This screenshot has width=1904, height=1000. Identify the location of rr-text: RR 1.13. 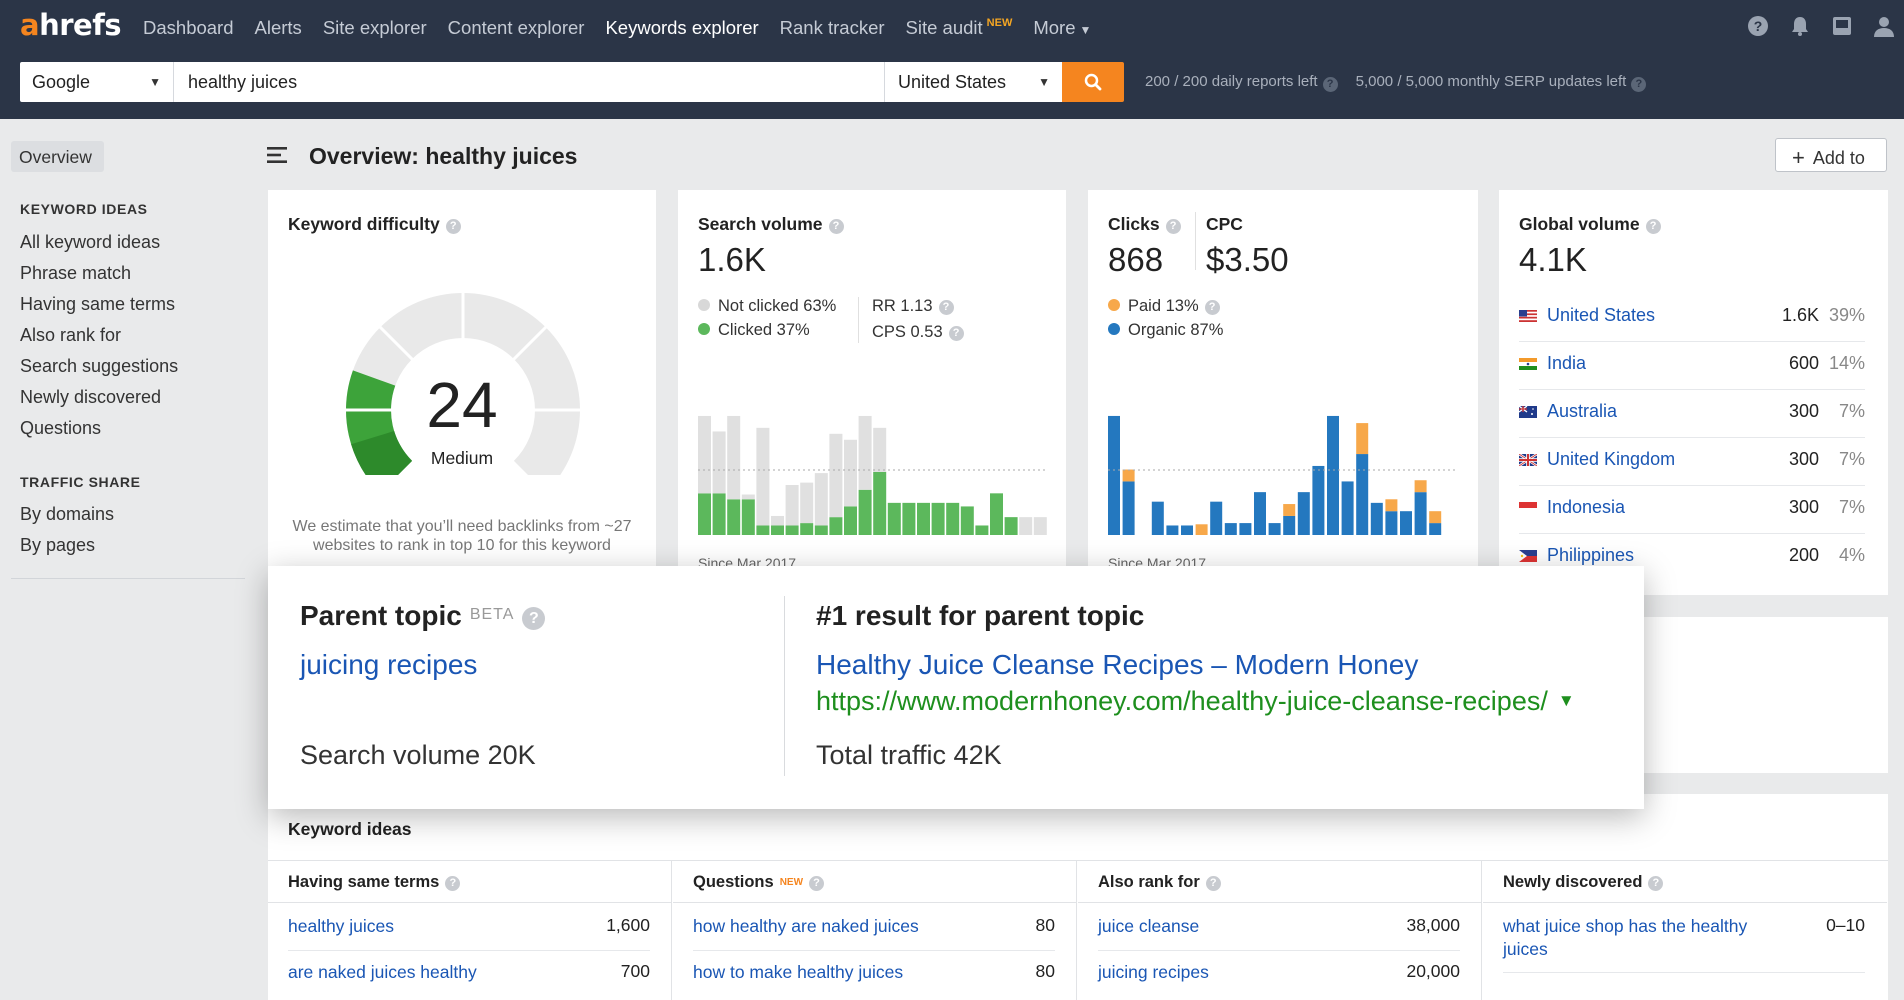
(902, 306).